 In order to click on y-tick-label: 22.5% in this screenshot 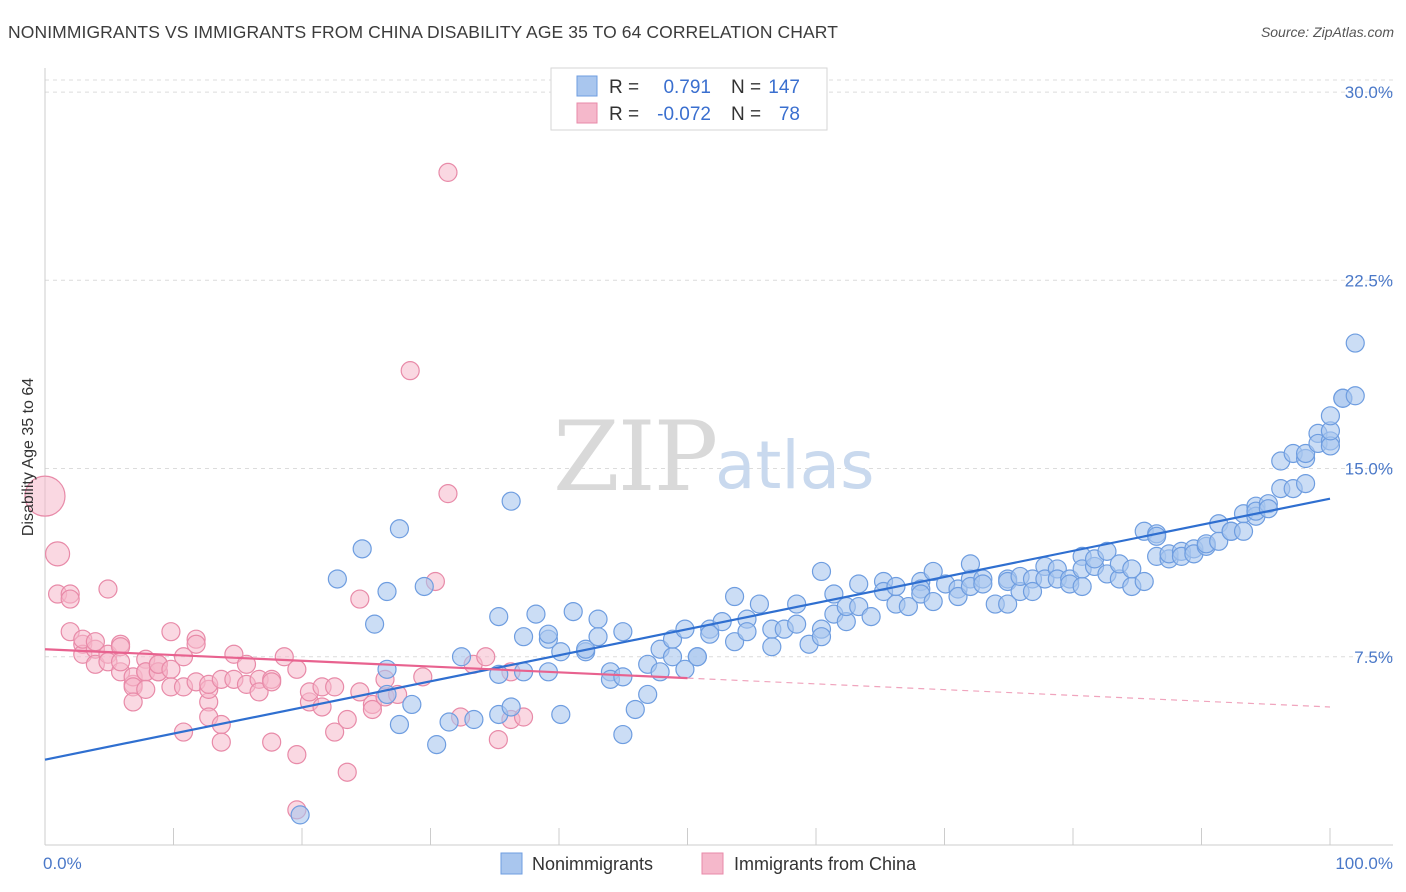, I will do `click(1369, 280)`.